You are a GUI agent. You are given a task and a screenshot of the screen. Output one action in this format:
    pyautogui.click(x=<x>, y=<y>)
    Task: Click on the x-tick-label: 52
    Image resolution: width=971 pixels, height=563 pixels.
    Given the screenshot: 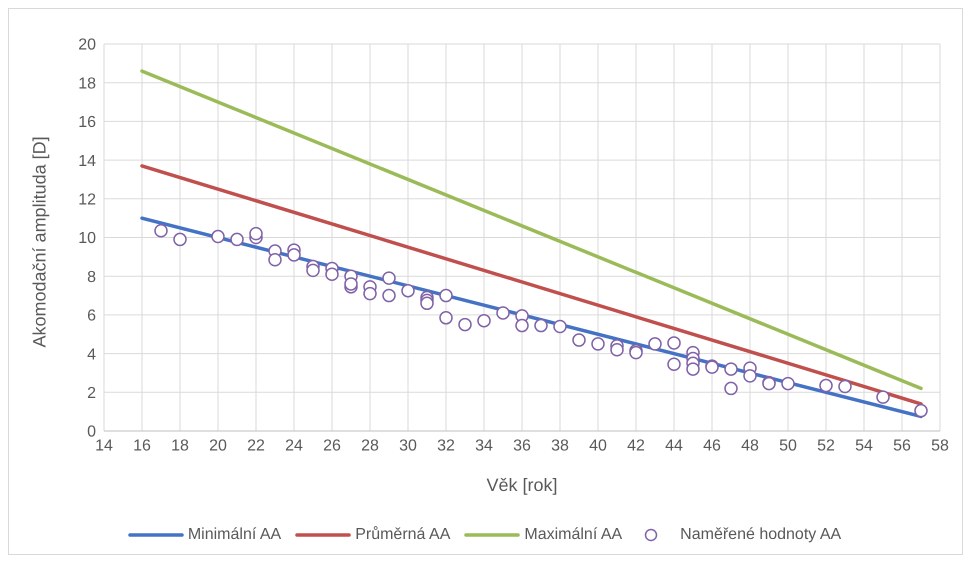 What is the action you would take?
    pyautogui.click(x=826, y=445)
    